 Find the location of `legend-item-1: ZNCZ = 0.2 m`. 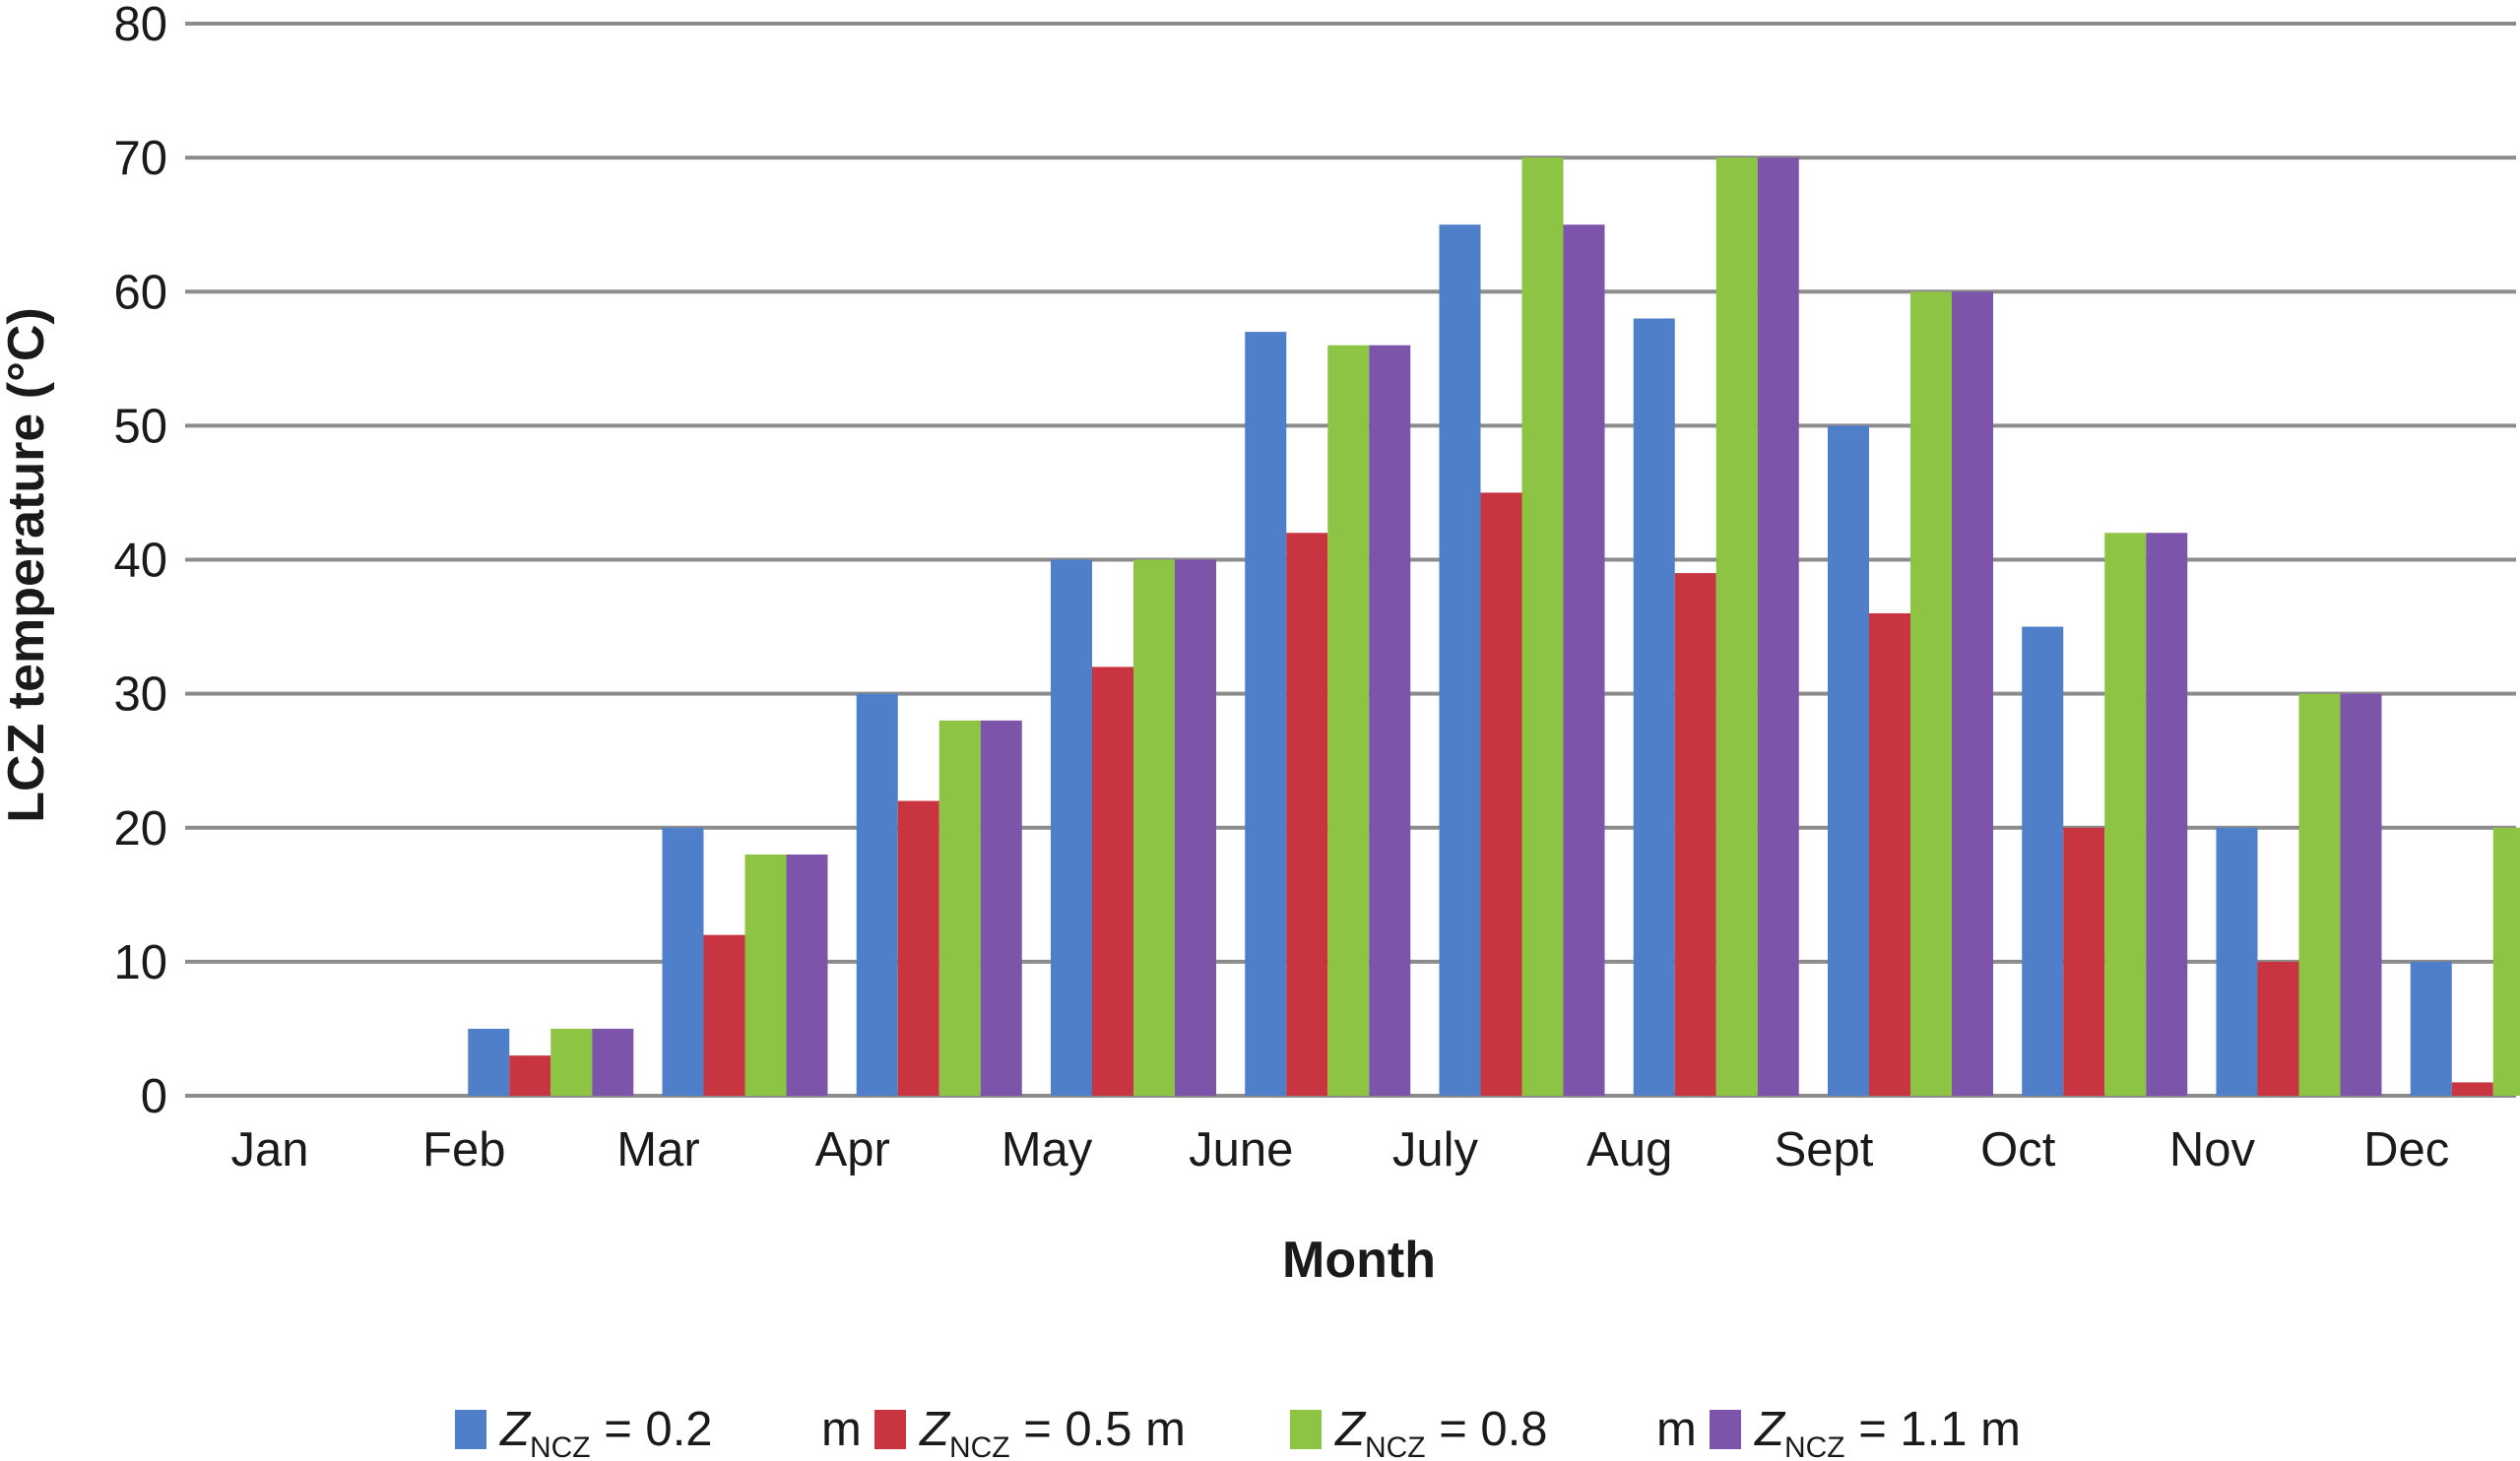

legend-item-1: ZNCZ = 0.2 m is located at coordinates (658, 1432).